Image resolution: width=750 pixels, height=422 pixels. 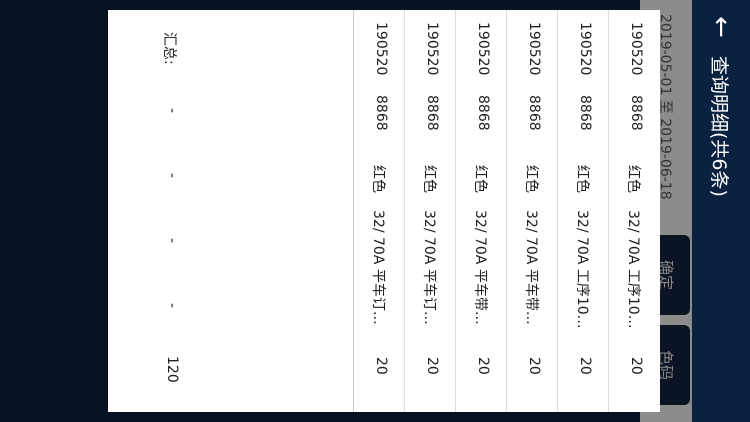 I want to click on summary-row: 汇总: - - - - 120, so click(x=160, y=211).